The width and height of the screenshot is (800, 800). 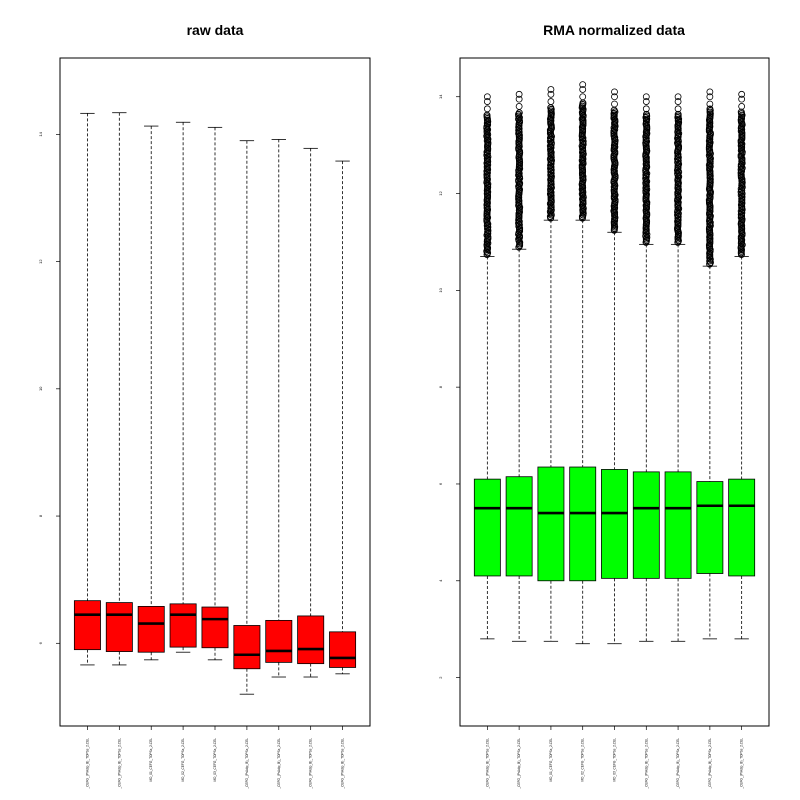 What do you see at coordinates (119, 451) in the screenshot?
I see `box-2: _CEFG_(PrAdip_B)_TOPSs_2.CEL` at bounding box center [119, 451].